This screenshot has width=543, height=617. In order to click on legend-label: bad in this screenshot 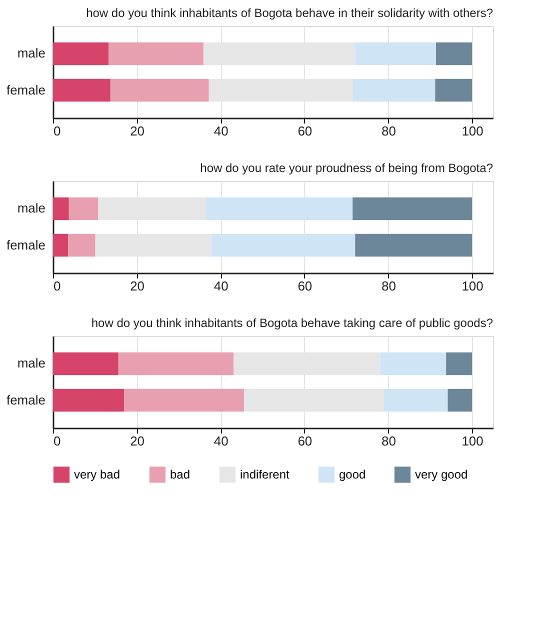, I will do `click(180, 475)`.